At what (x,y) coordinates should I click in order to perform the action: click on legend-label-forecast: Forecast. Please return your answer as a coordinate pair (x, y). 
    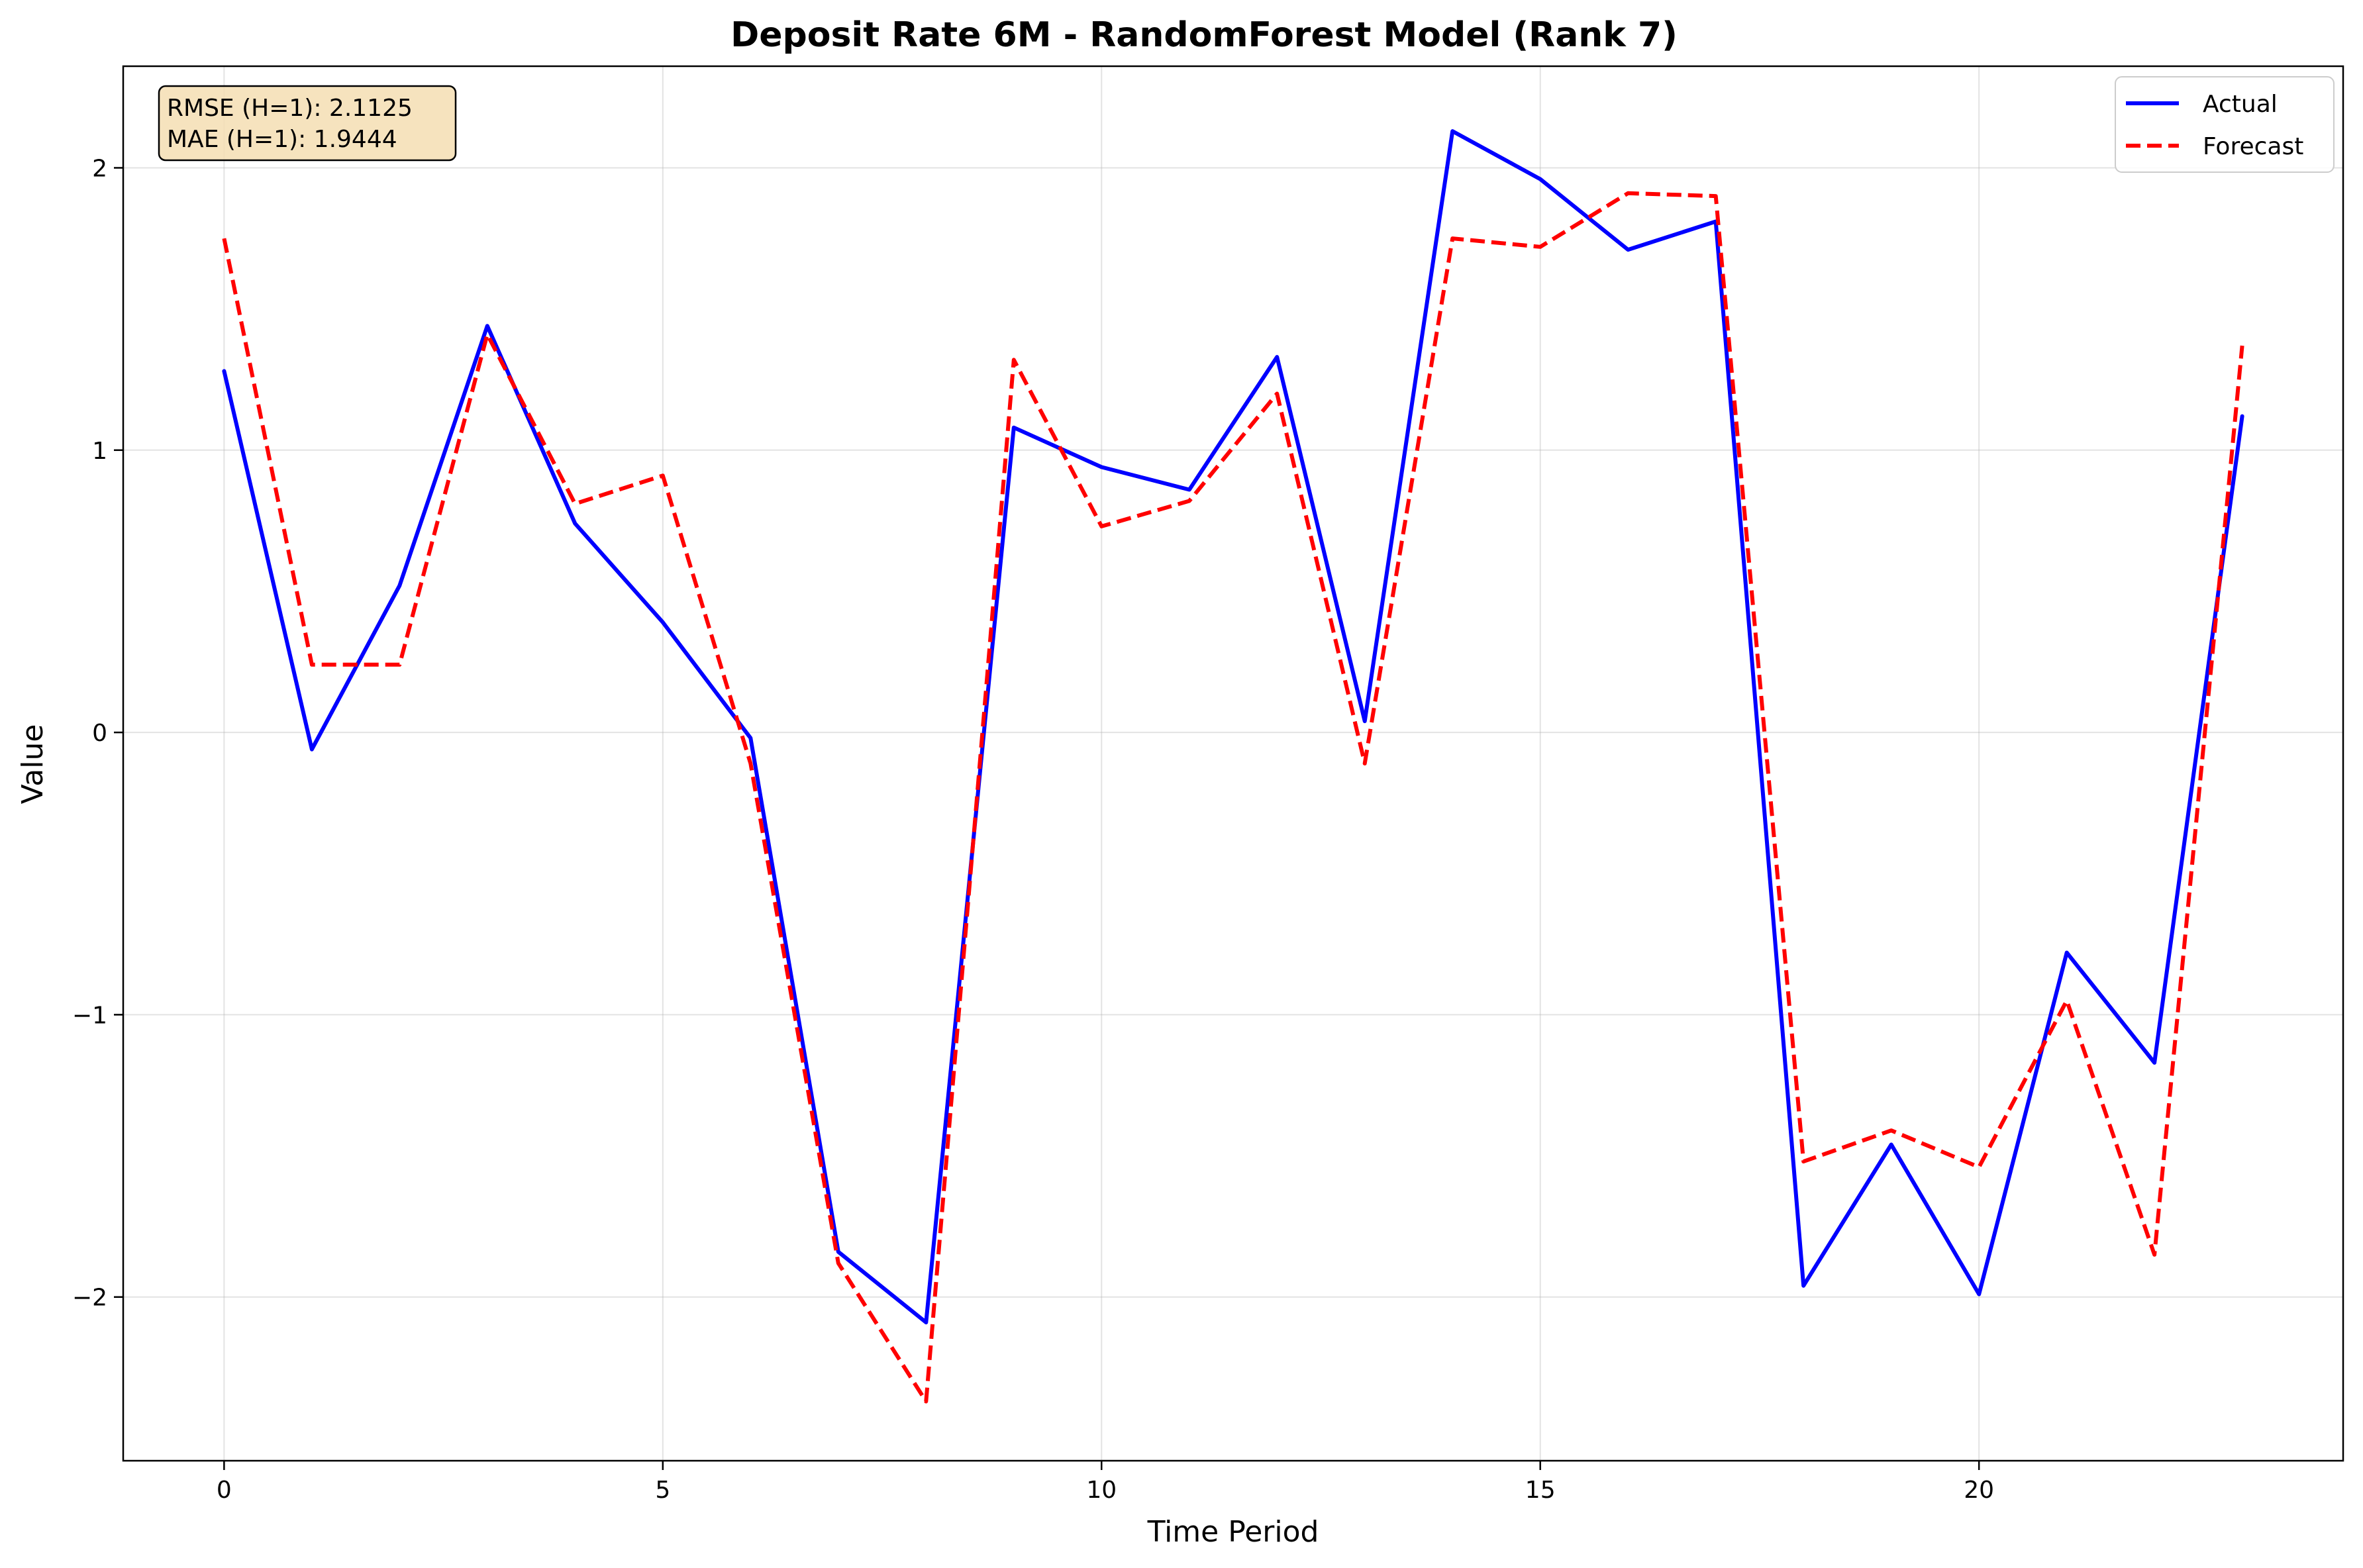
    Looking at the image, I should click on (2253, 146).